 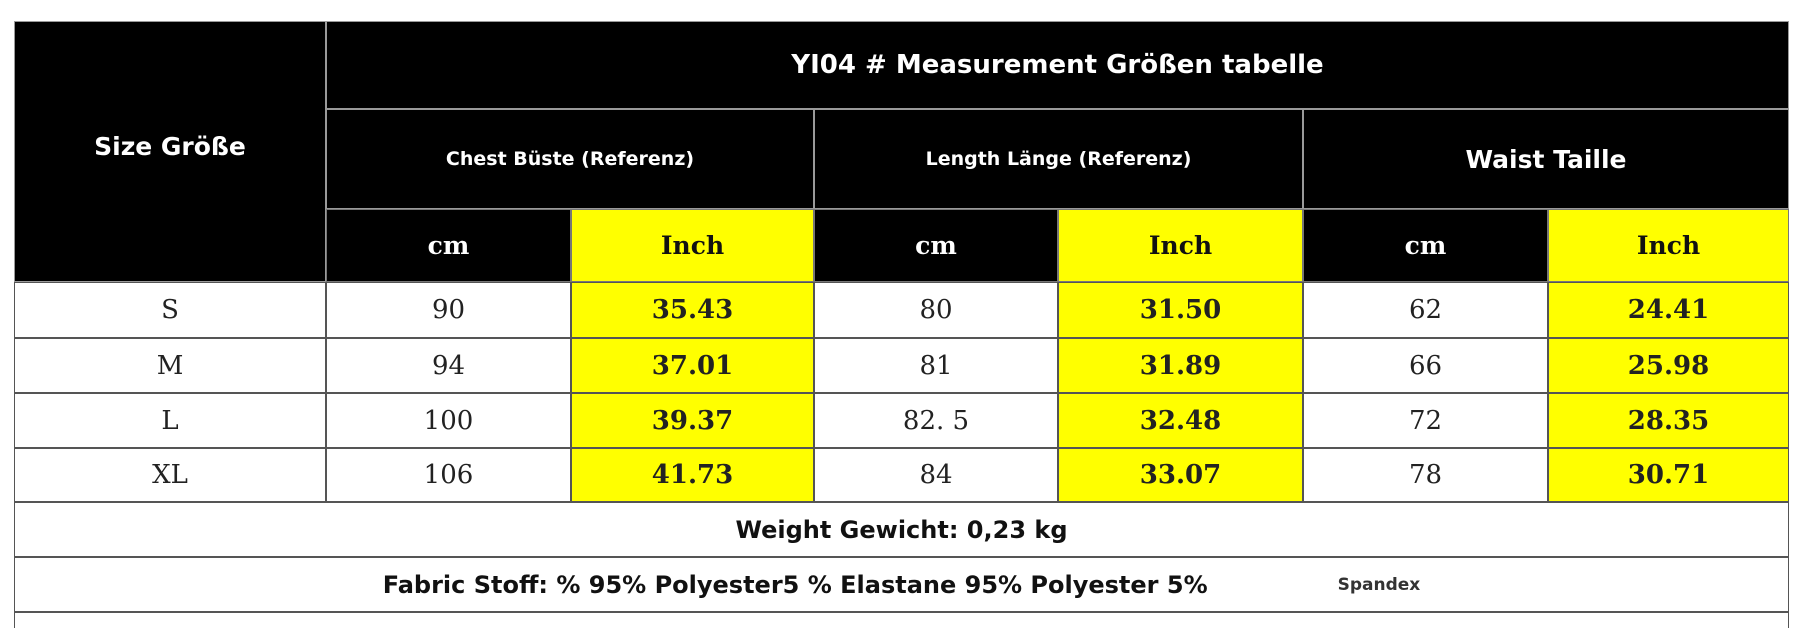 I want to click on table-cell: 78, so click(x=1425, y=475).